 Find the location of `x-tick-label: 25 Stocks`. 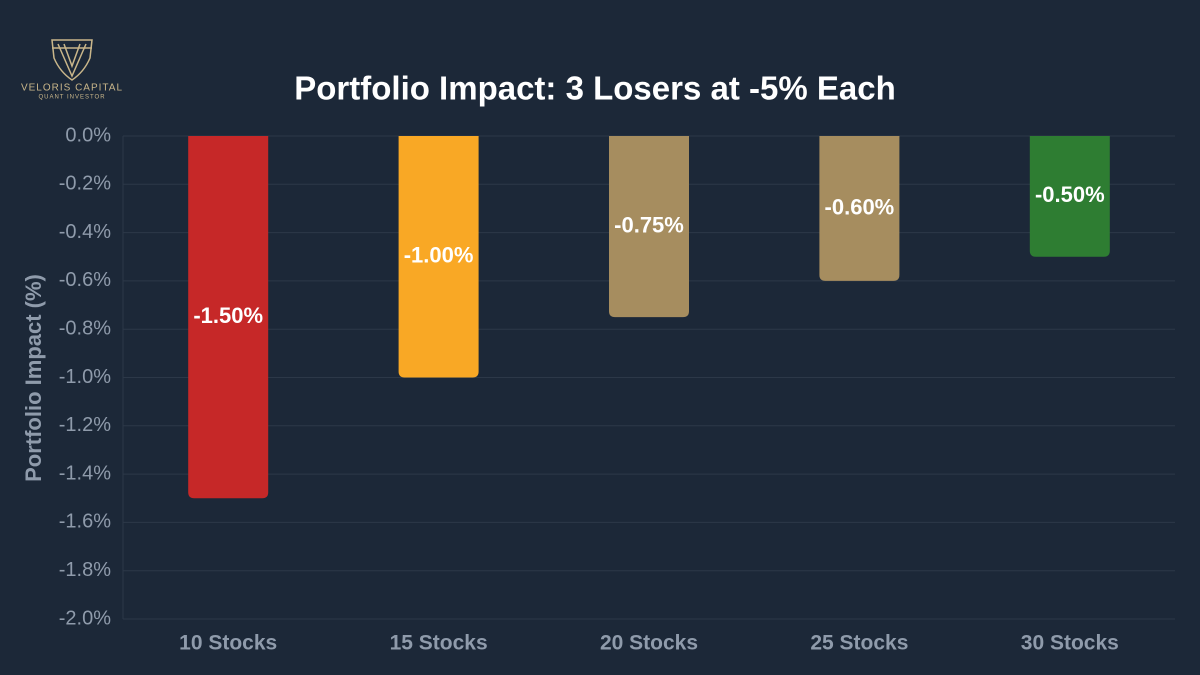

x-tick-label: 25 Stocks is located at coordinates (859, 643).